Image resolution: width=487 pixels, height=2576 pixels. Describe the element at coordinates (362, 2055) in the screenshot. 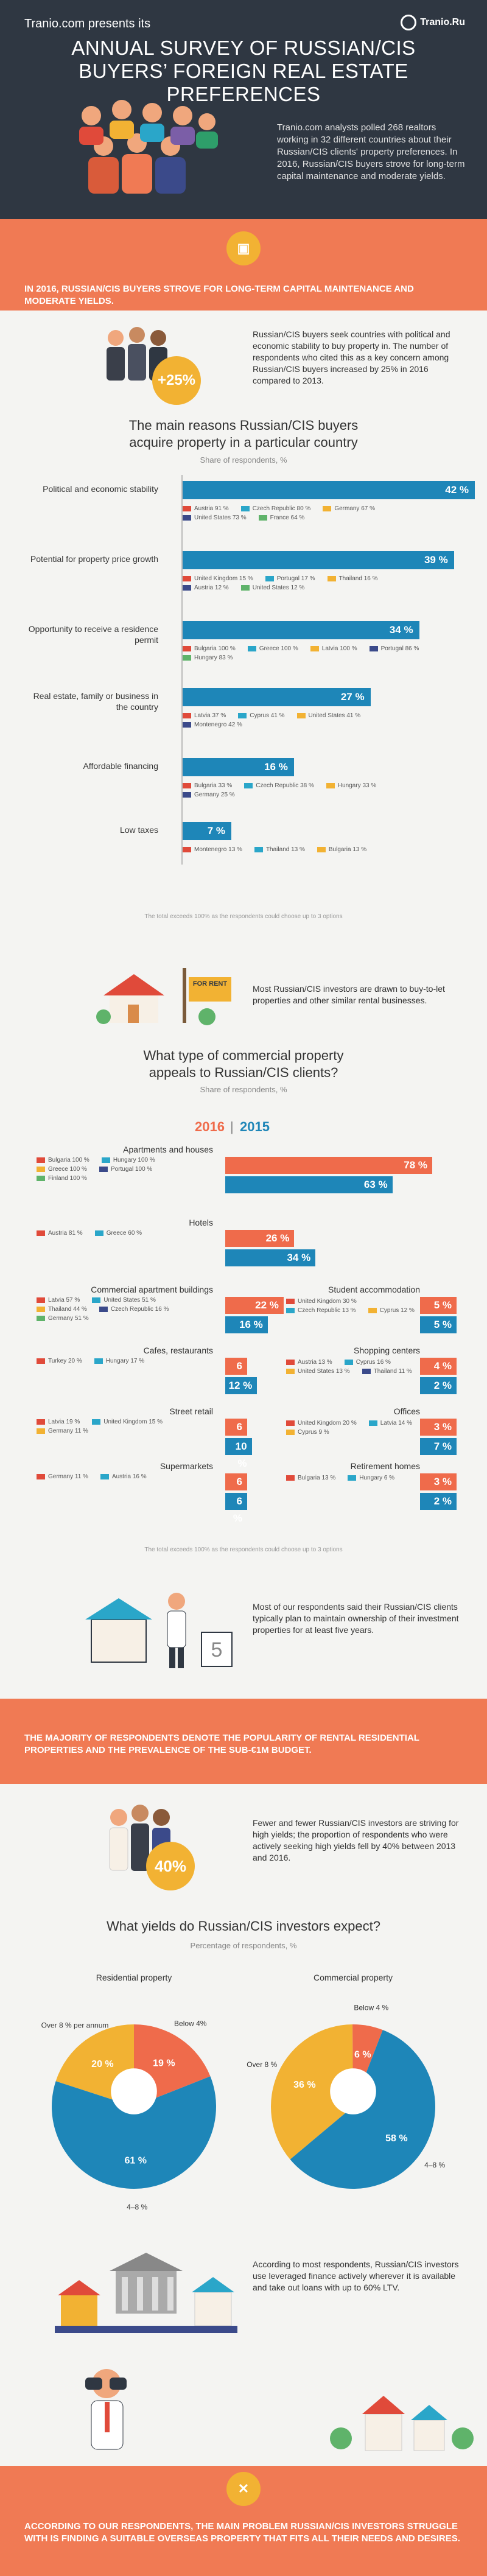

I see `commercial-slice-value: 6 %` at that location.